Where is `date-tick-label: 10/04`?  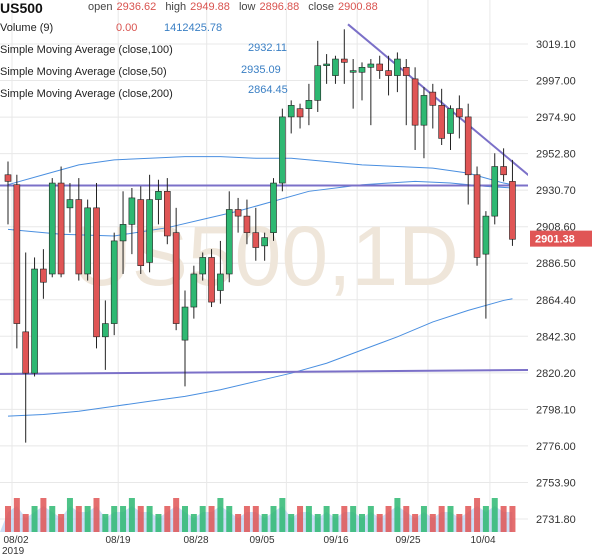 date-tick-label: 10/04 is located at coordinates (482, 540).